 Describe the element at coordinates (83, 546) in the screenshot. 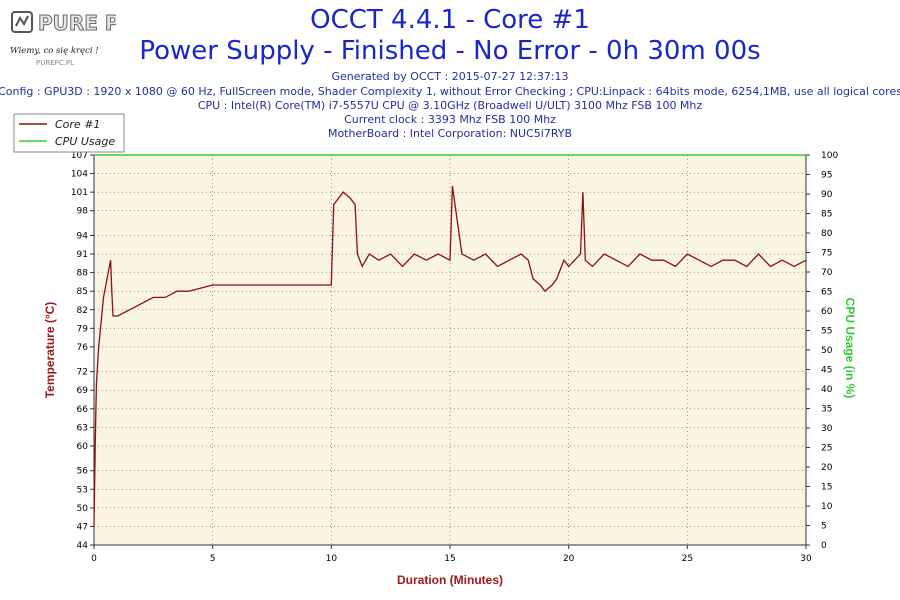

I see `y-tick-label: 44` at that location.